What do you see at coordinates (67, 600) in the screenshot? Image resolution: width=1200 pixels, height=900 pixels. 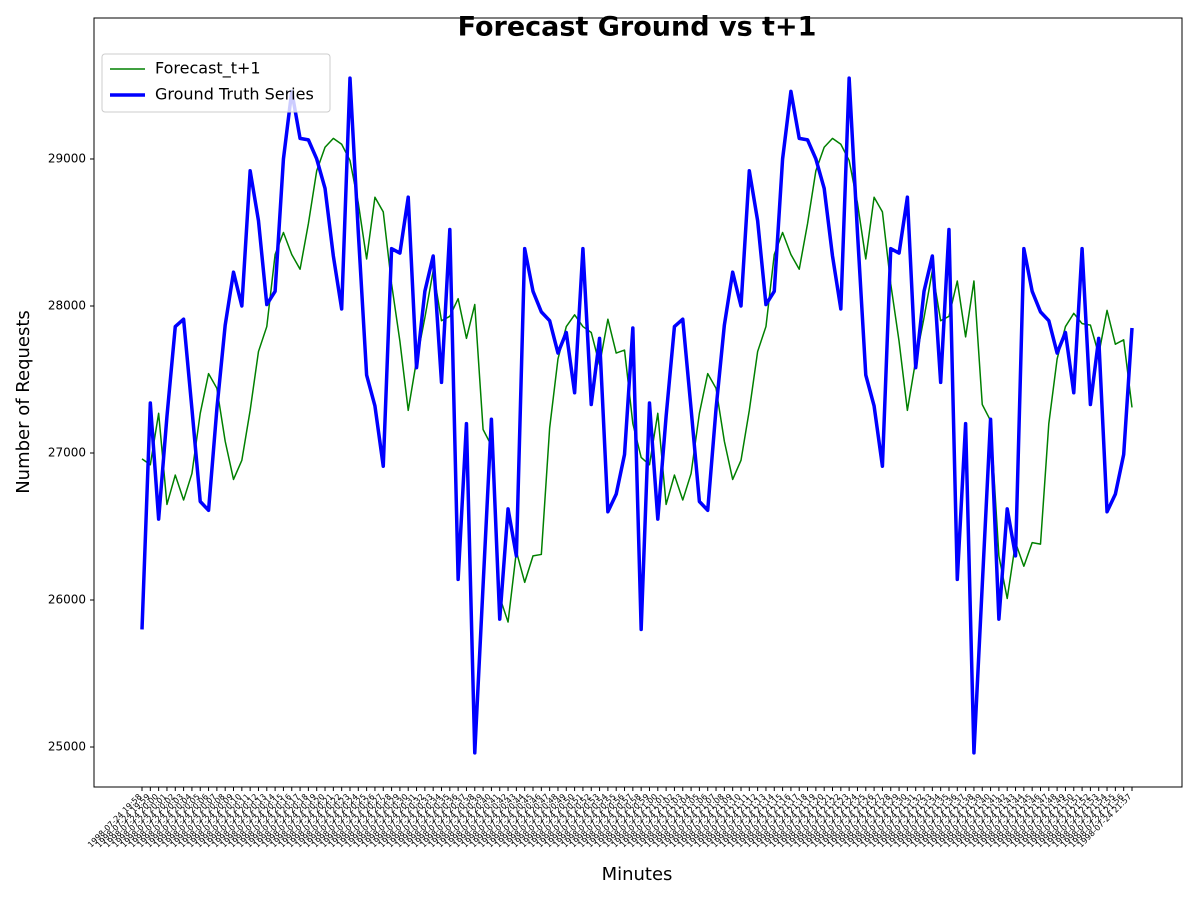 I see `y-tick-label: 26000` at bounding box center [67, 600].